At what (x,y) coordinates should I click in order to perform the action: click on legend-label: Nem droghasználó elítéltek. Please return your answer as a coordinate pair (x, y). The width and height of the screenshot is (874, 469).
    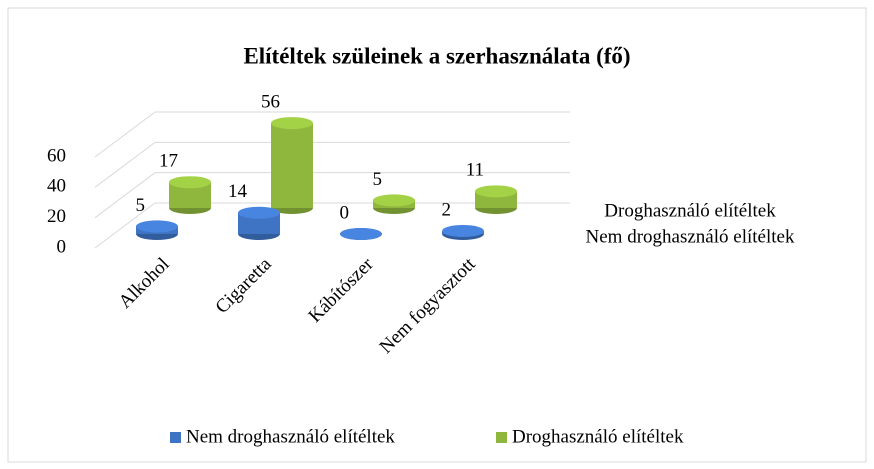
    Looking at the image, I should click on (290, 436).